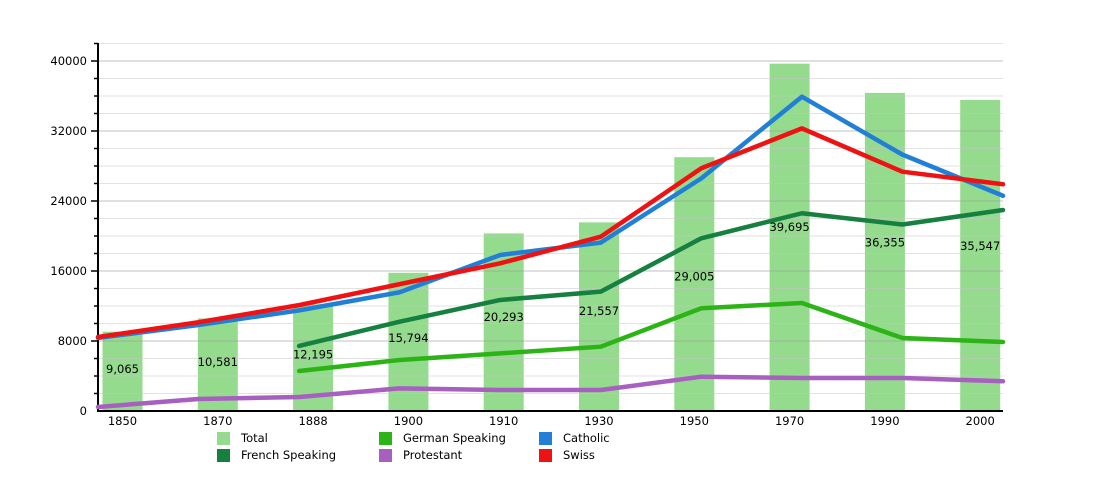 This screenshot has height=500, width=1100. What do you see at coordinates (694, 421) in the screenshot?
I see `x-axis-label: 1950` at bounding box center [694, 421].